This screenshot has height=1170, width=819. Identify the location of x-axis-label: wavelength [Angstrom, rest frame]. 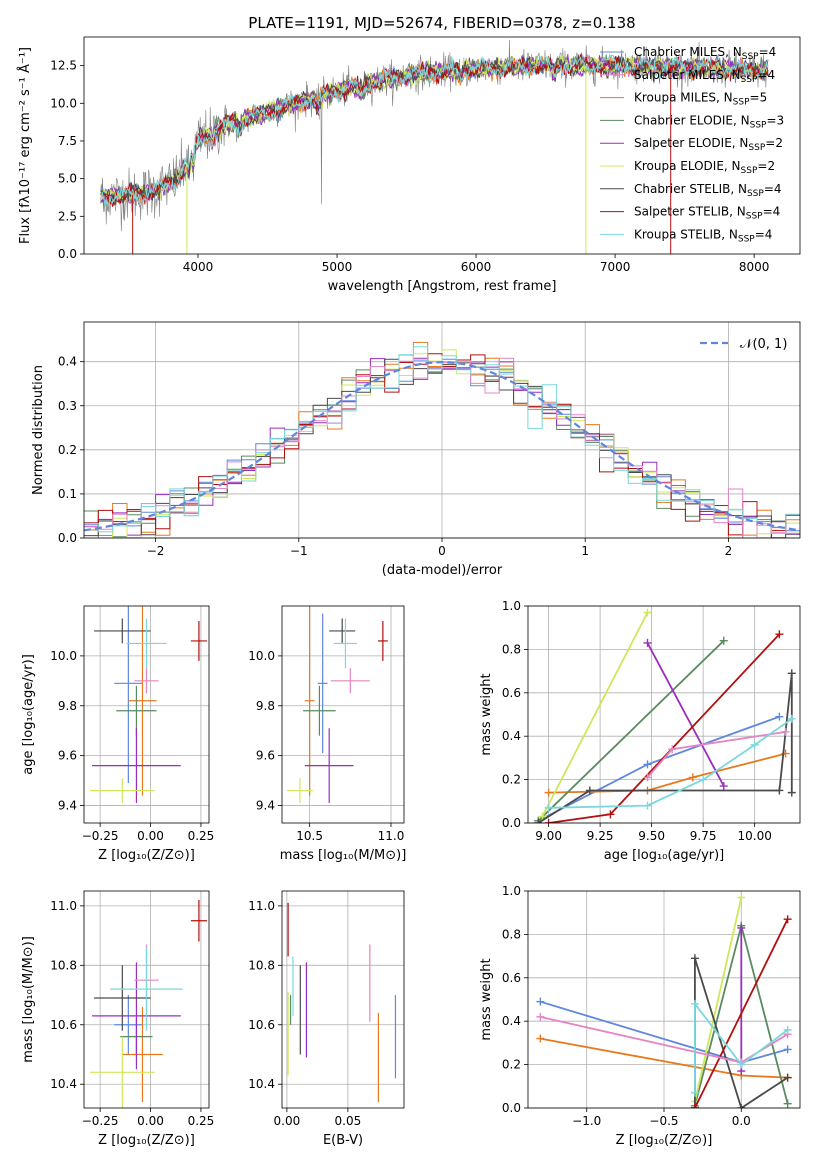
(442, 286).